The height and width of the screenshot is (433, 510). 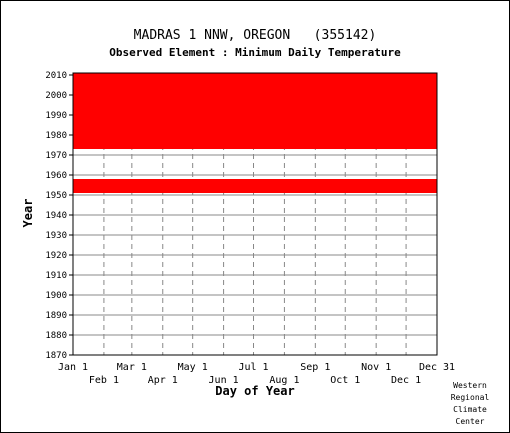 What do you see at coordinates (406, 380) in the screenshot?
I see `x-tick-label: Dec 1` at bounding box center [406, 380].